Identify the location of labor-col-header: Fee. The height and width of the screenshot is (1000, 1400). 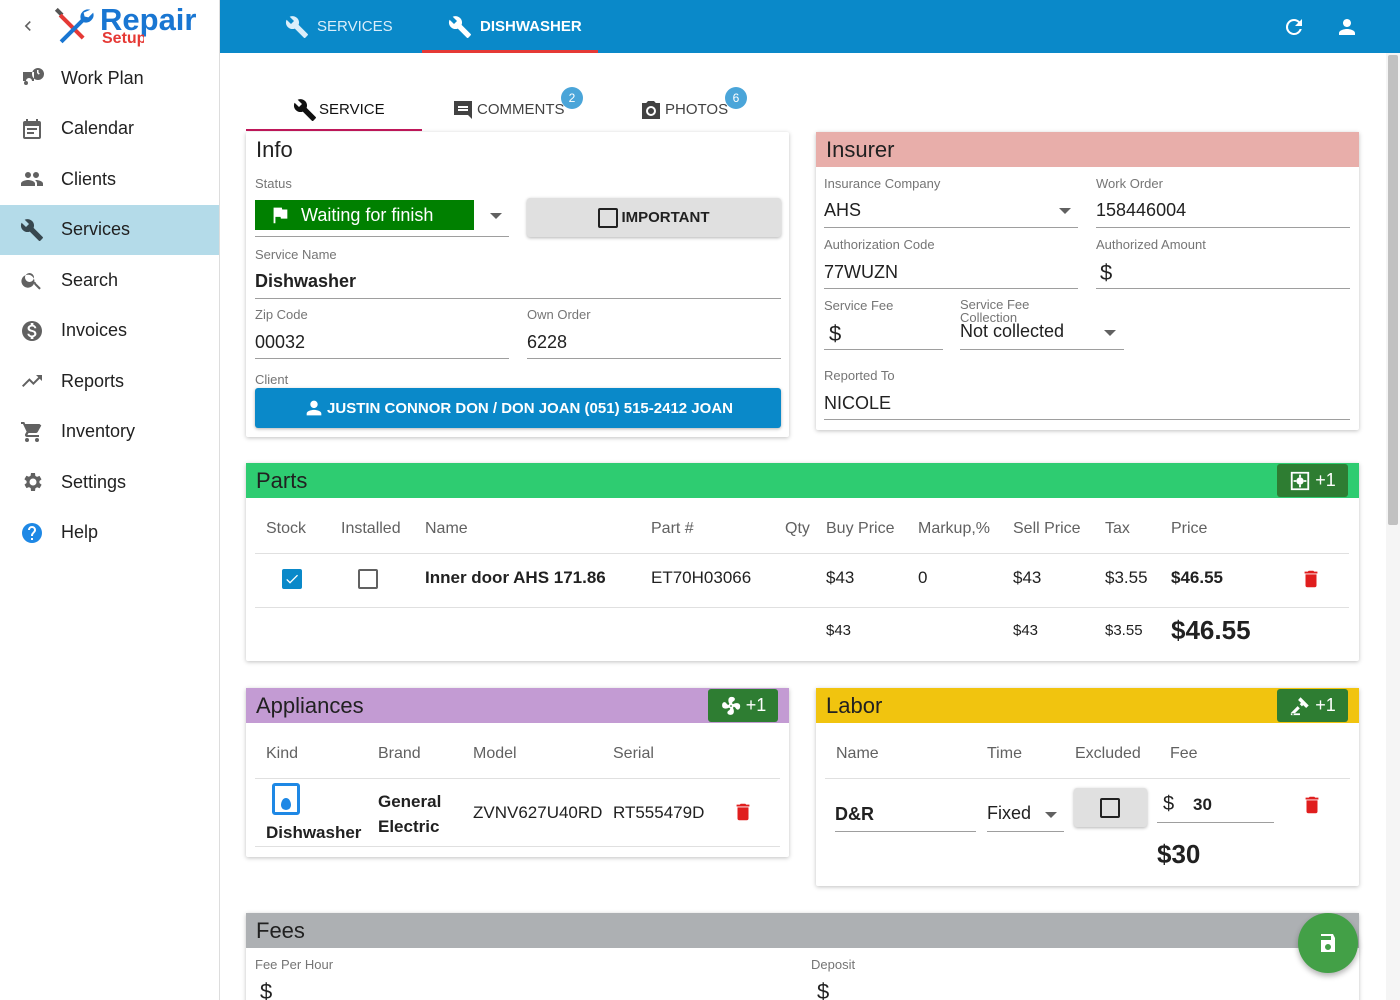
(1184, 753).